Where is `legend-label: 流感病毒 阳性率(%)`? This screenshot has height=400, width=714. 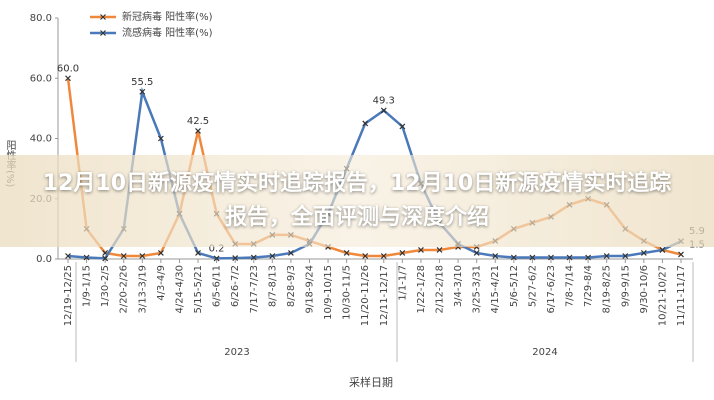 legend-label: 流感病毒 阳性率(%) is located at coordinates (167, 32).